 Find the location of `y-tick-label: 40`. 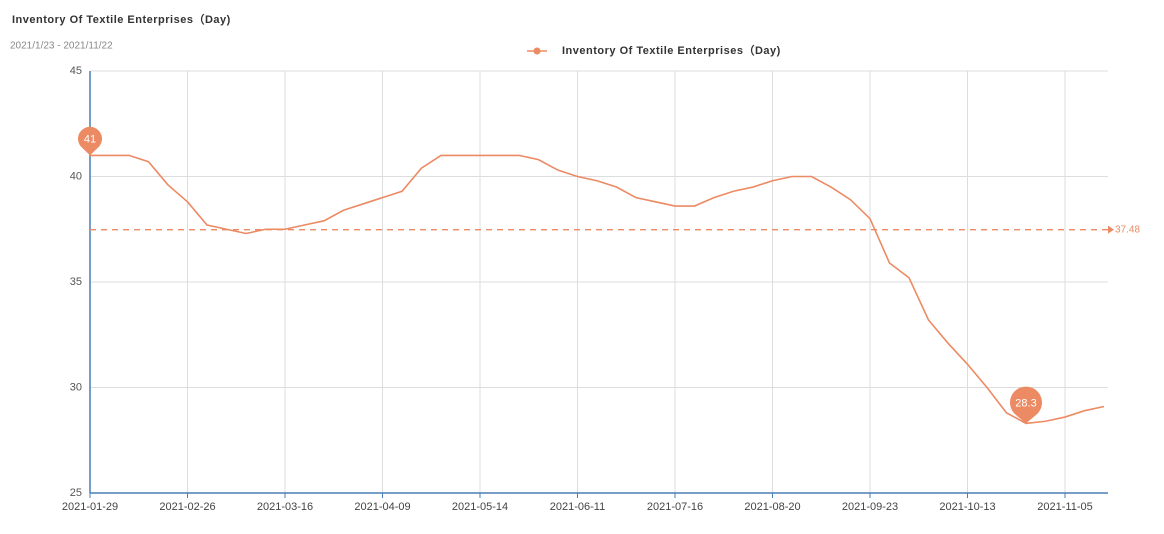

y-tick-label: 40 is located at coordinates (76, 176).